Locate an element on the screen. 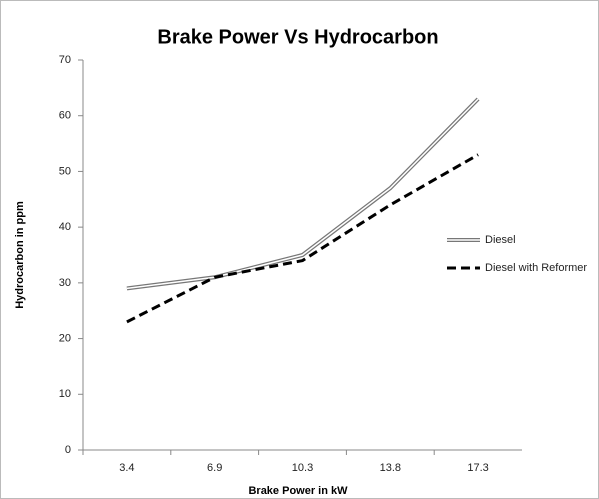 The height and width of the screenshot is (499, 599). y-tick-label: 20 is located at coordinates (65, 338).